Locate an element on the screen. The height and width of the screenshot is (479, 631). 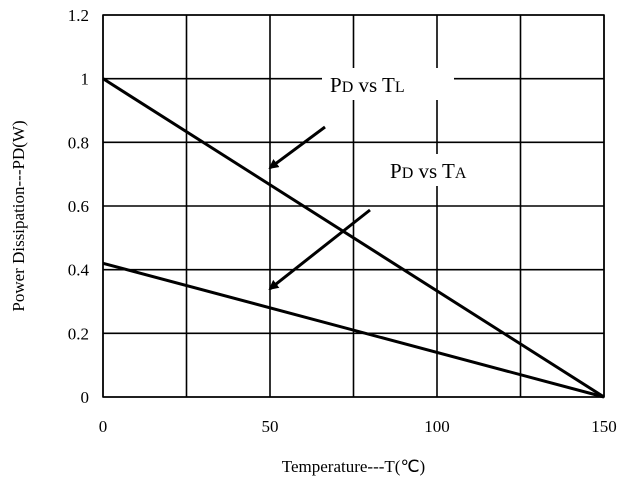
y-tick-label: 0.2 is located at coordinates (78, 333).